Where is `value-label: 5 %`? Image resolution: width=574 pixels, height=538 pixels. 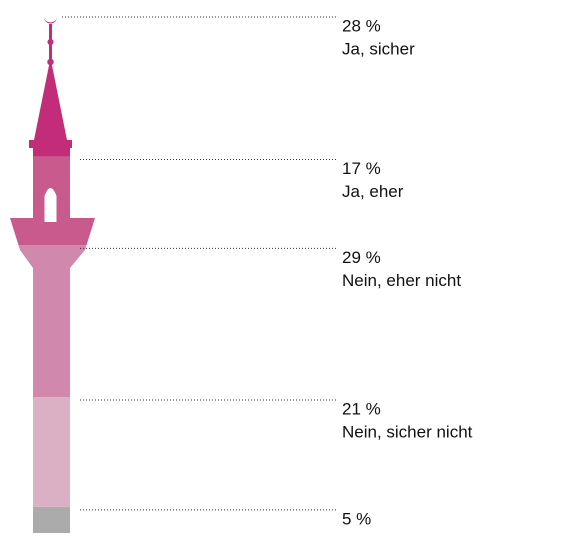
value-label: 5 % is located at coordinates (356, 518).